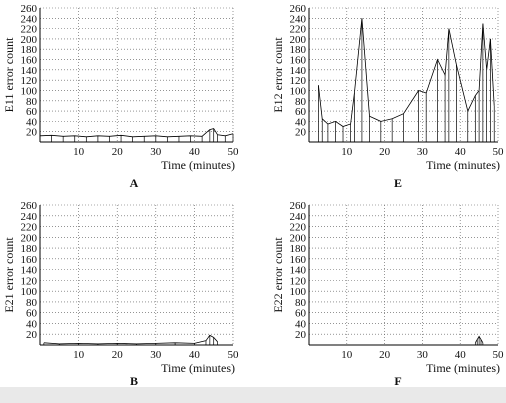  Describe the element at coordinates (278, 275) in the screenshot. I see `y-axis-label: E22 error count` at that location.